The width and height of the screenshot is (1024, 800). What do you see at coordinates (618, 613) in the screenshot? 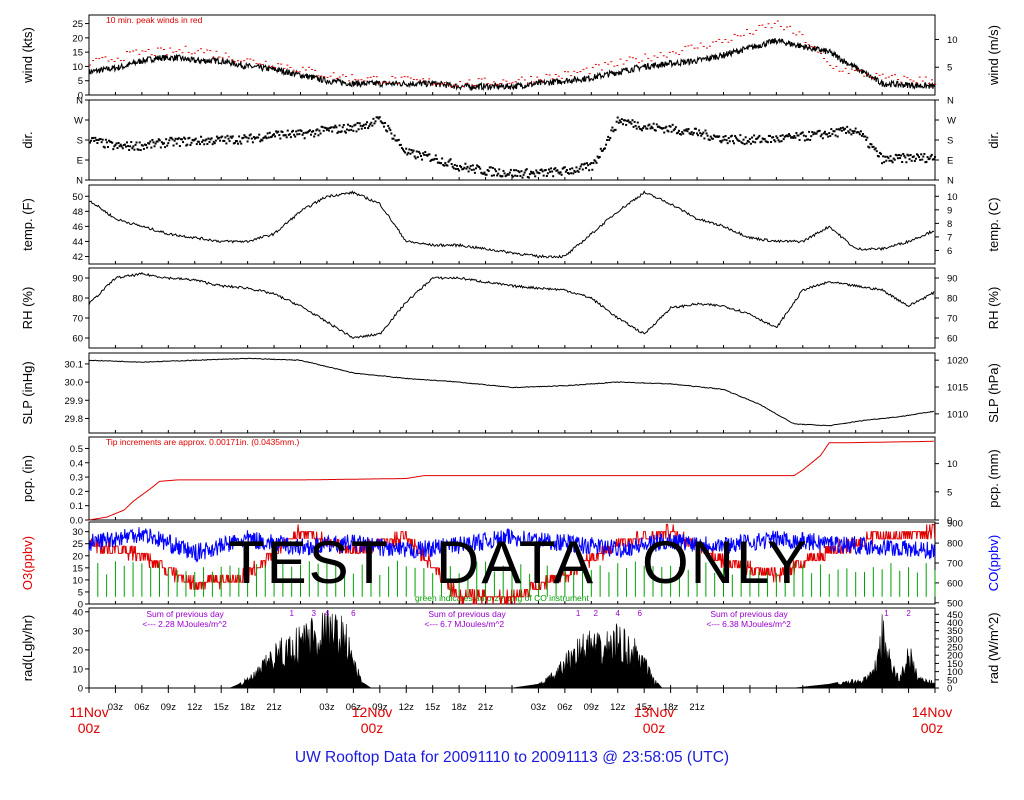
I see `event-mark: 4` at bounding box center [618, 613].